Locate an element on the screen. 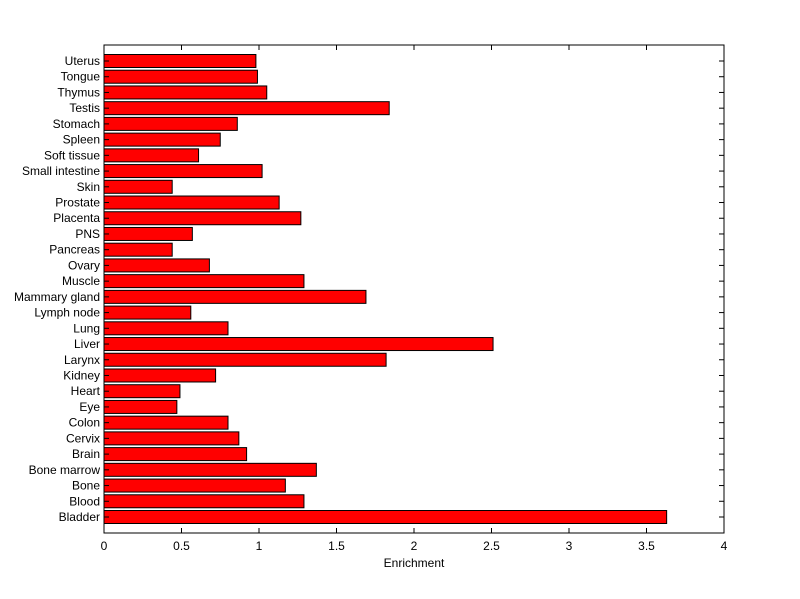 This screenshot has height=599, width=800. x-tick-label: 1.5 is located at coordinates (336, 546).